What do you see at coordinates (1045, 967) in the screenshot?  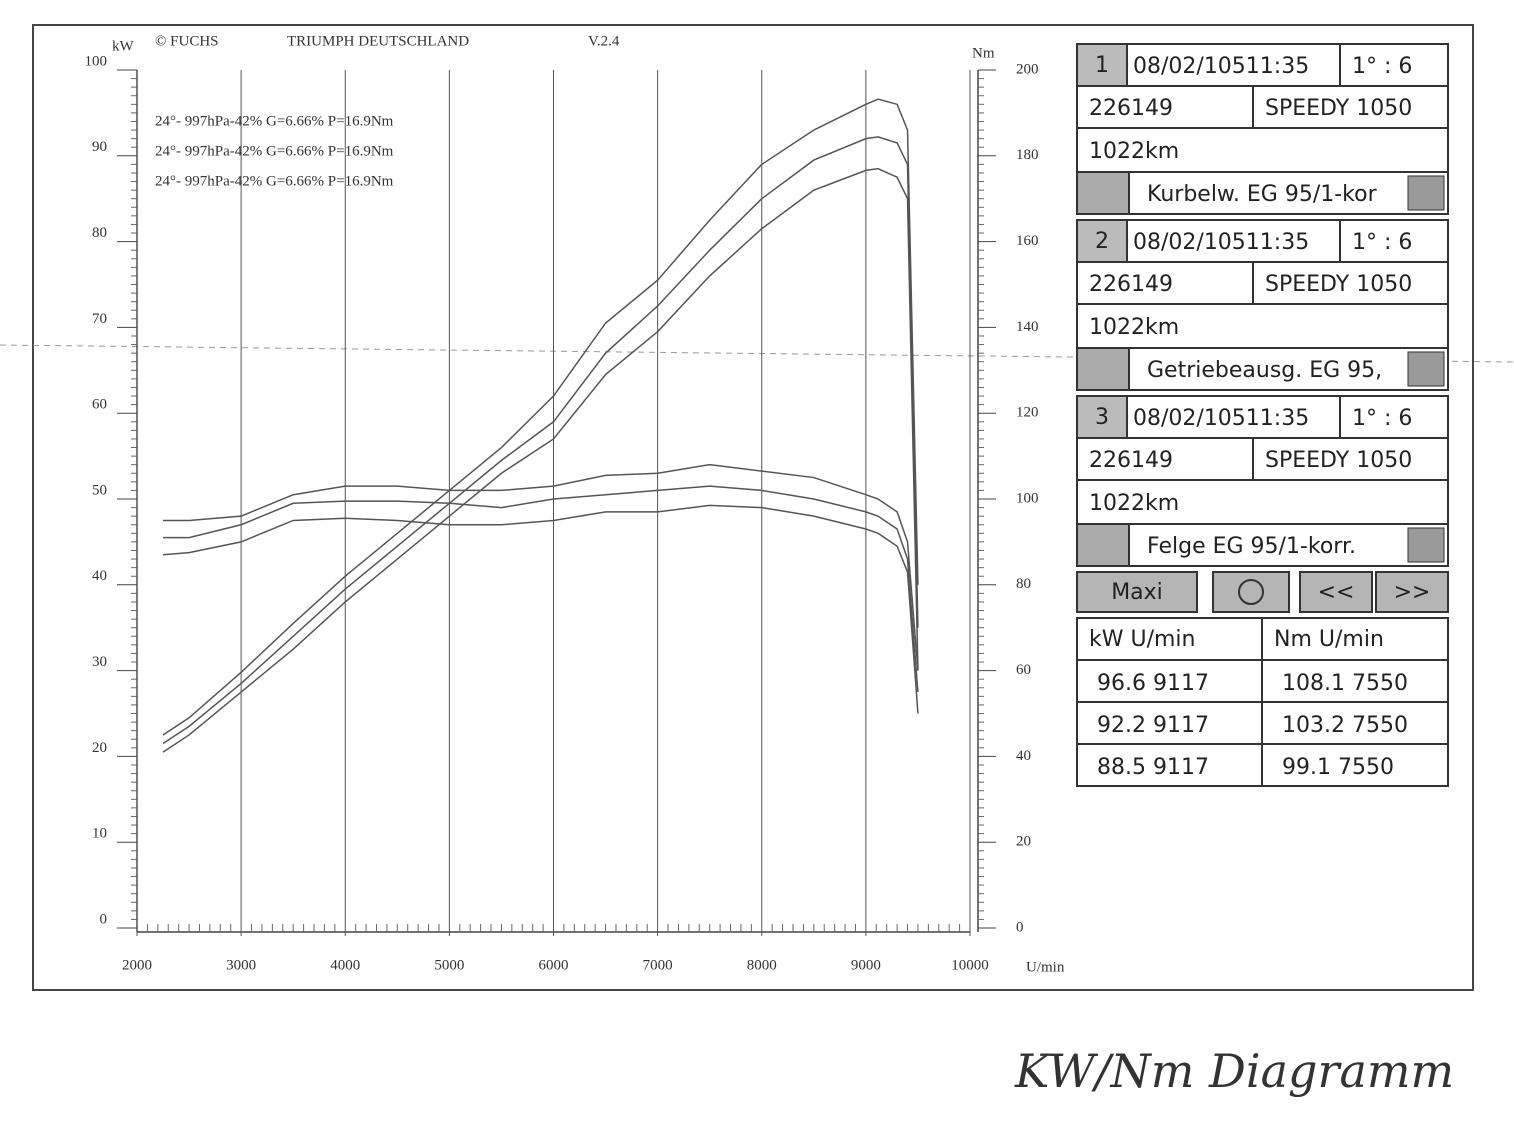 I see `x-axis-label: U/min` at bounding box center [1045, 967].